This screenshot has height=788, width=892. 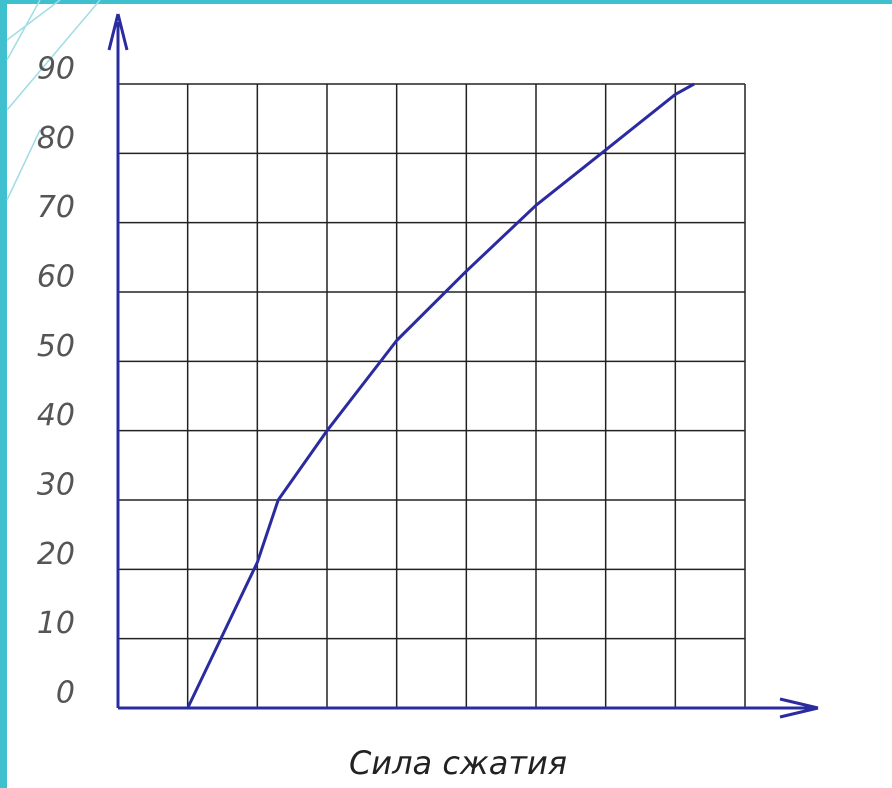 What do you see at coordinates (56, 415) in the screenshot?
I see `y-tick-label: 40` at bounding box center [56, 415].